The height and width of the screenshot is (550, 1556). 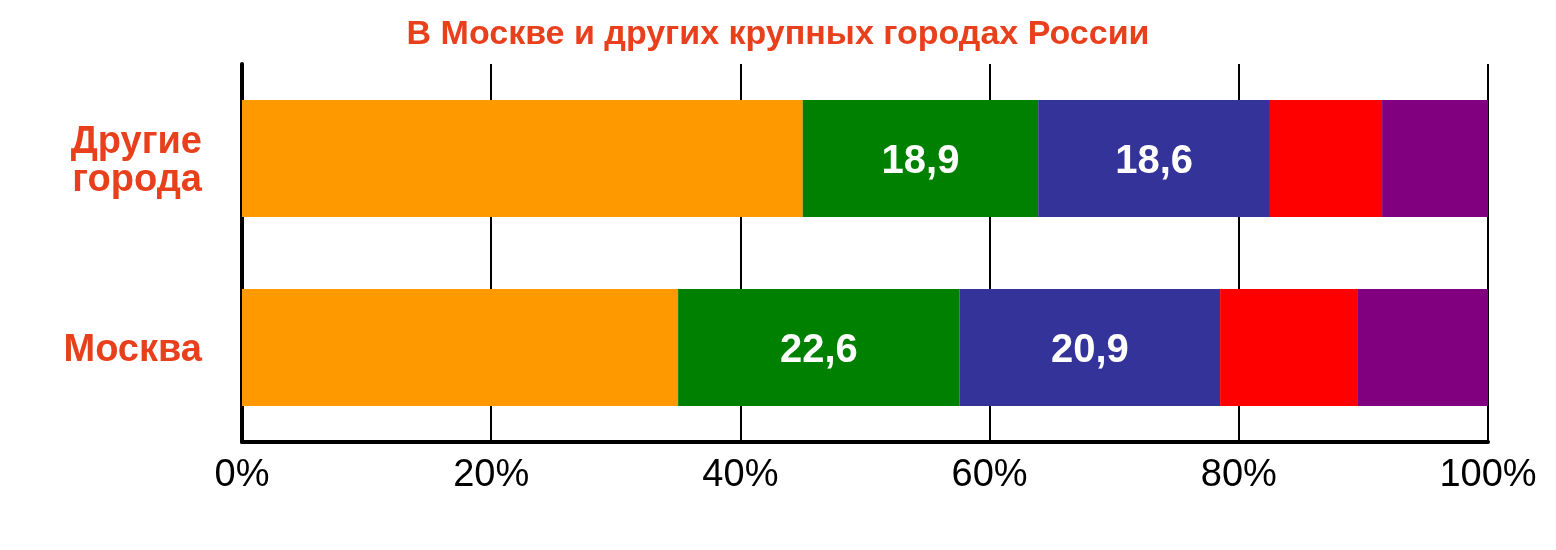 I want to click on y-tick-label: Другие города, so click(x=136, y=158).